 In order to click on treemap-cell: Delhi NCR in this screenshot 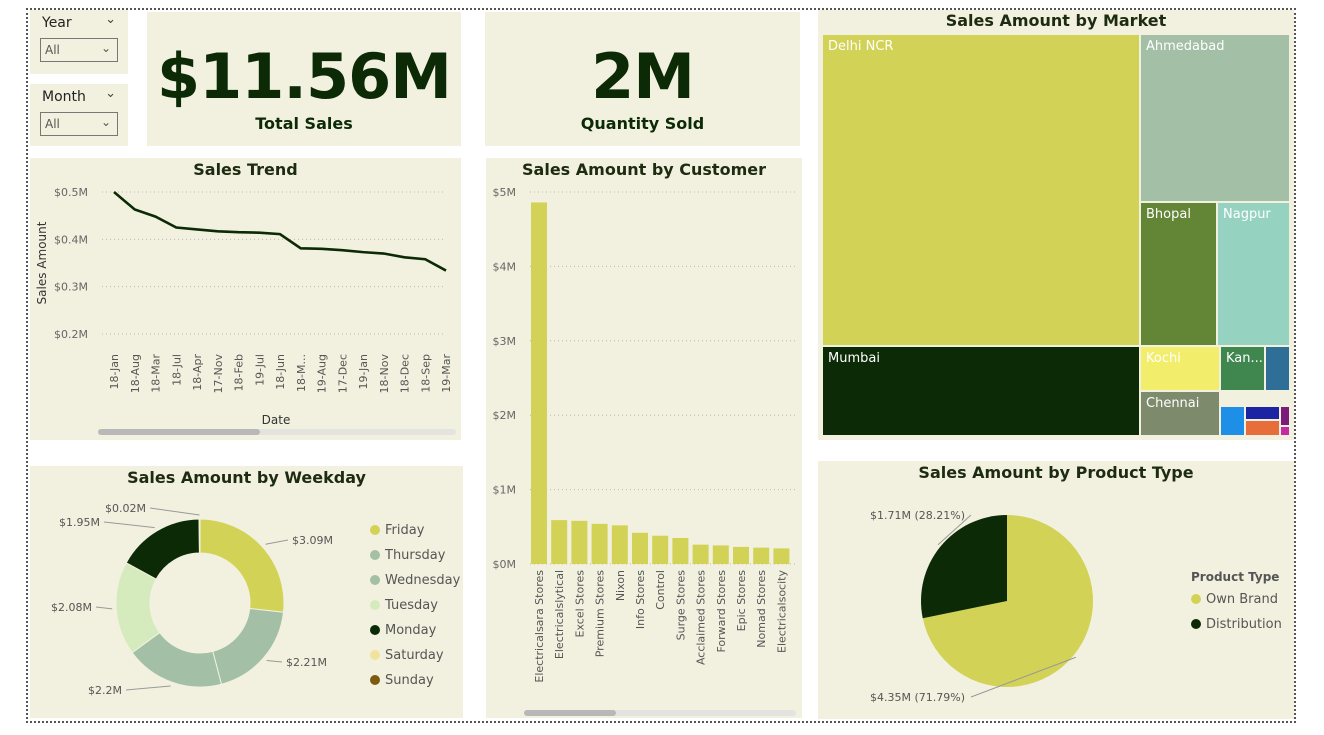, I will do `click(981, 190)`.